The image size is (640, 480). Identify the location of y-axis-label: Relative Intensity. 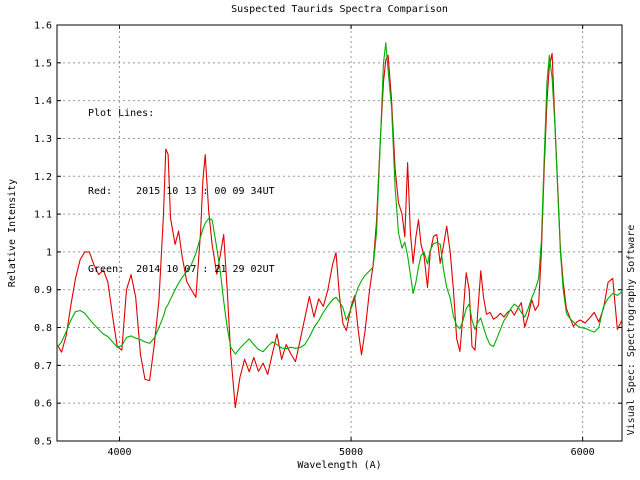
(12, 233).